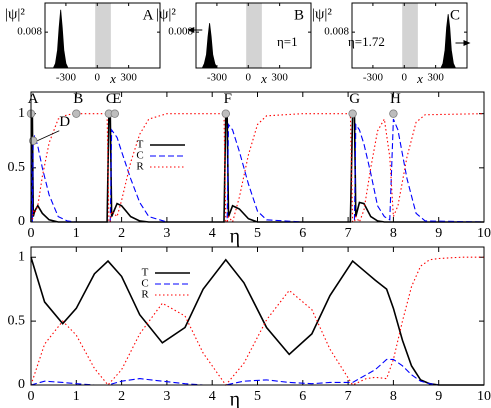 Image resolution: width=491 pixels, height=408 pixels. What do you see at coordinates (366, 41) in the screenshot?
I see `annotation: η=1.72` at bounding box center [366, 41].